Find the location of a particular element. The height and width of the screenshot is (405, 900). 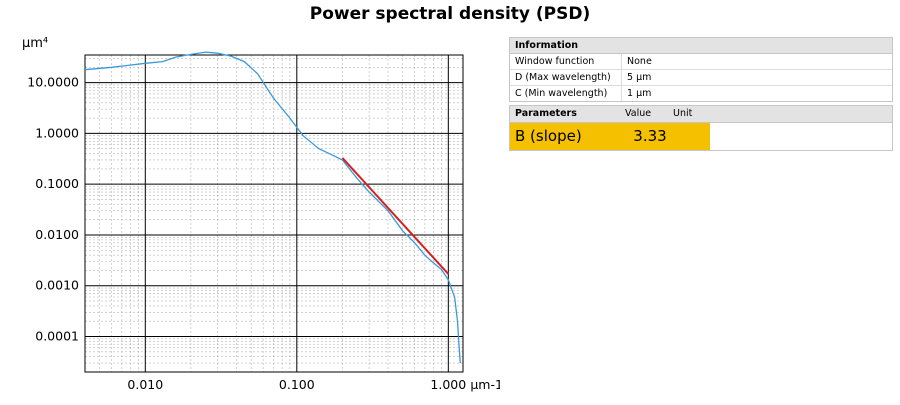

y-tick-label: 1.0000 is located at coordinates (57, 132).